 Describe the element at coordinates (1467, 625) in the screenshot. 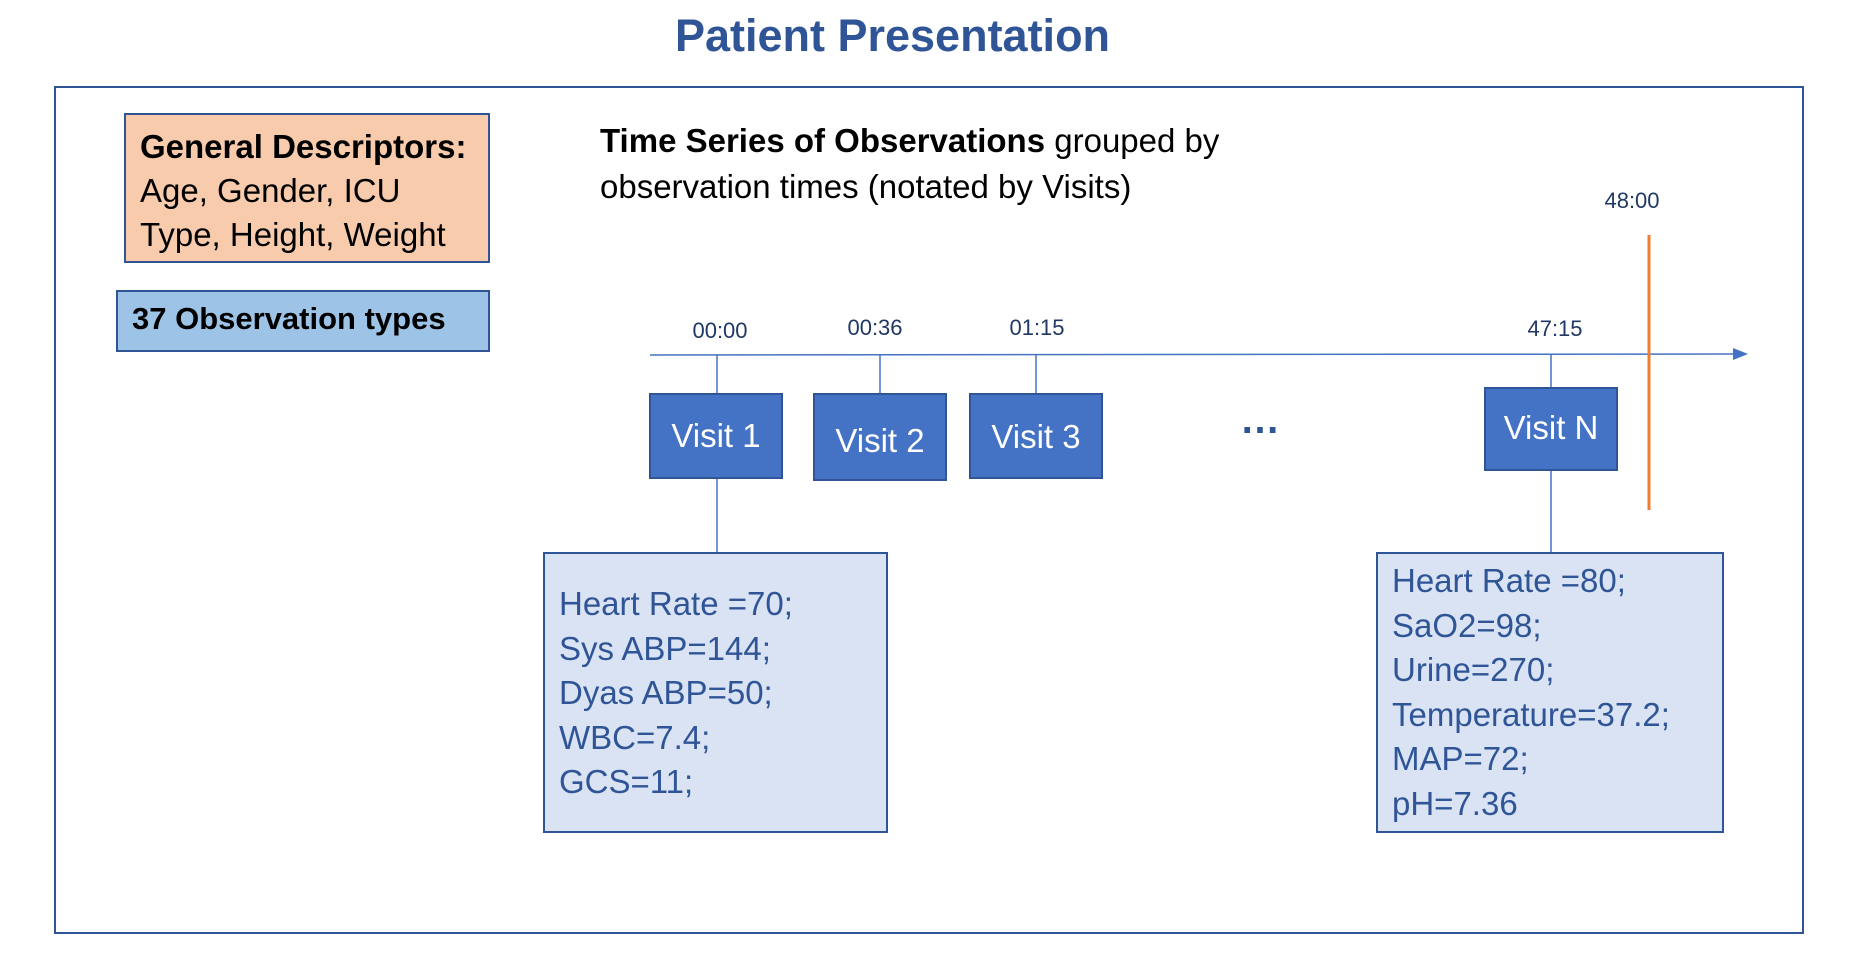

I see `observation-entry: SaO2=98;` at that location.